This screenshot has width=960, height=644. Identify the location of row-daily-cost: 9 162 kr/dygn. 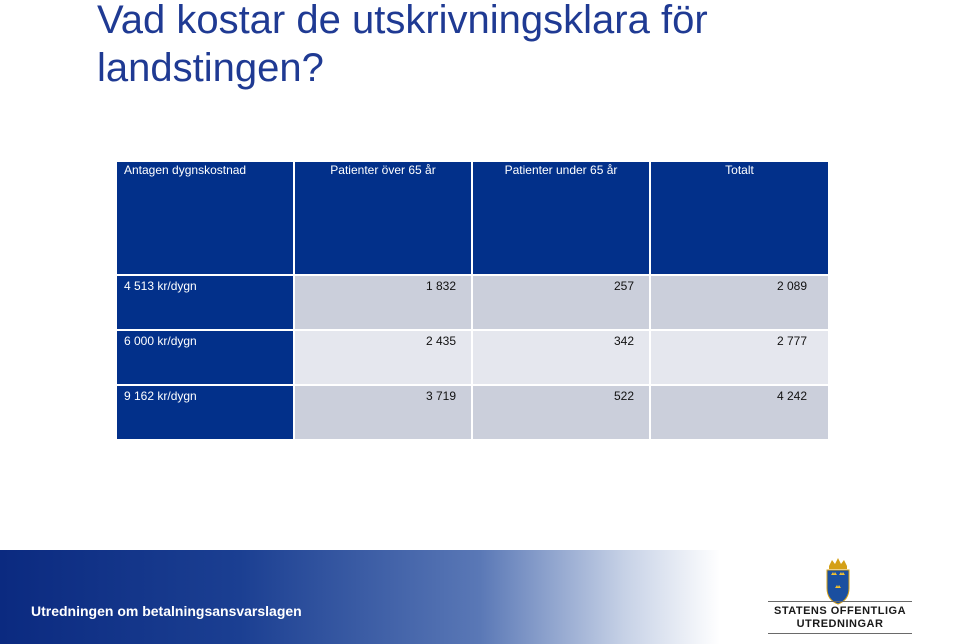
(206, 413).